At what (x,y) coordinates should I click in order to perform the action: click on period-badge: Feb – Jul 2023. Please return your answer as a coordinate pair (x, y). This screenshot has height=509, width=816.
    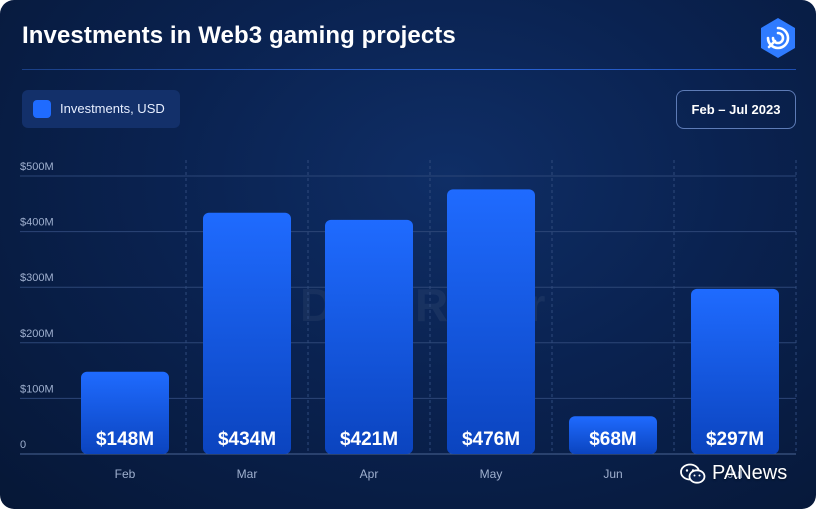
    Looking at the image, I should click on (736, 109).